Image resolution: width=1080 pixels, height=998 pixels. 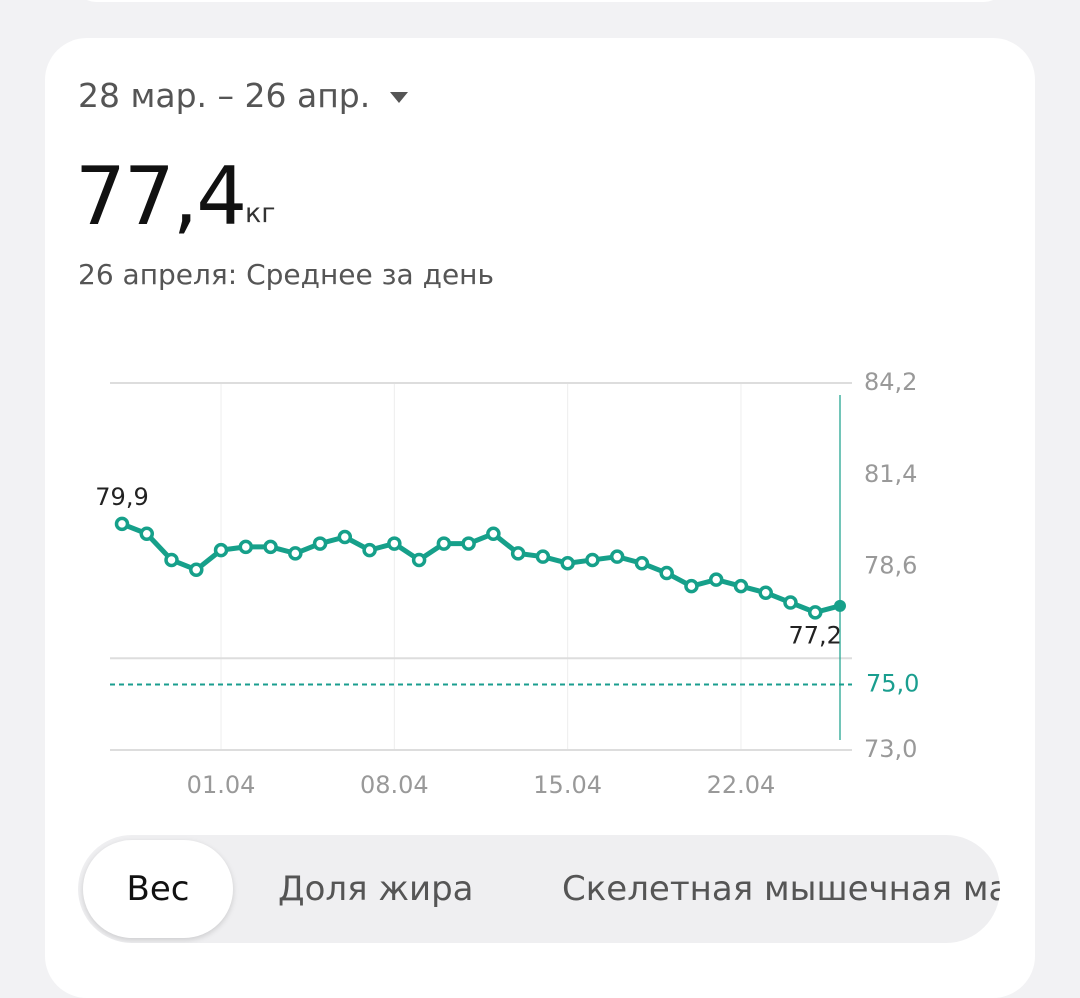 What do you see at coordinates (815, 635) in the screenshot?
I see `value-label: 77,2` at bounding box center [815, 635].